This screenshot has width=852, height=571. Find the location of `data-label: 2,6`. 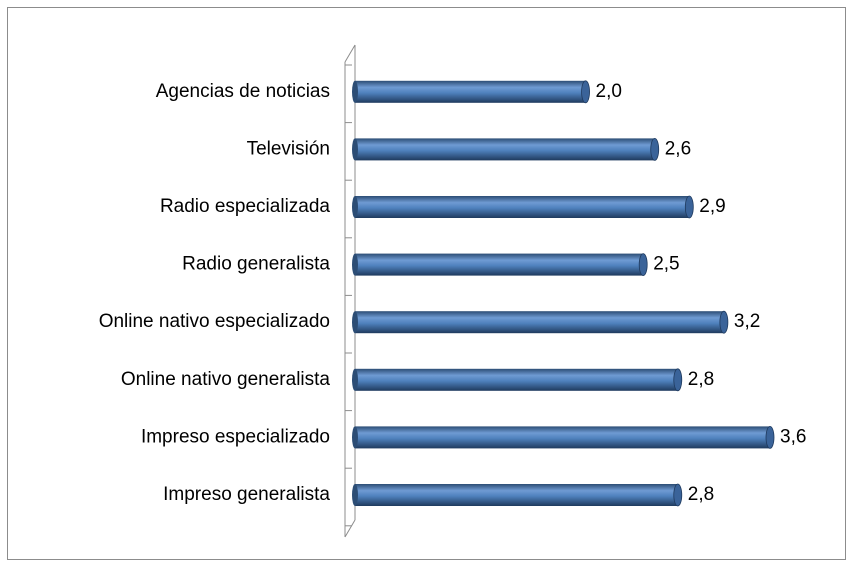

data-label: 2,6 is located at coordinates (678, 148).